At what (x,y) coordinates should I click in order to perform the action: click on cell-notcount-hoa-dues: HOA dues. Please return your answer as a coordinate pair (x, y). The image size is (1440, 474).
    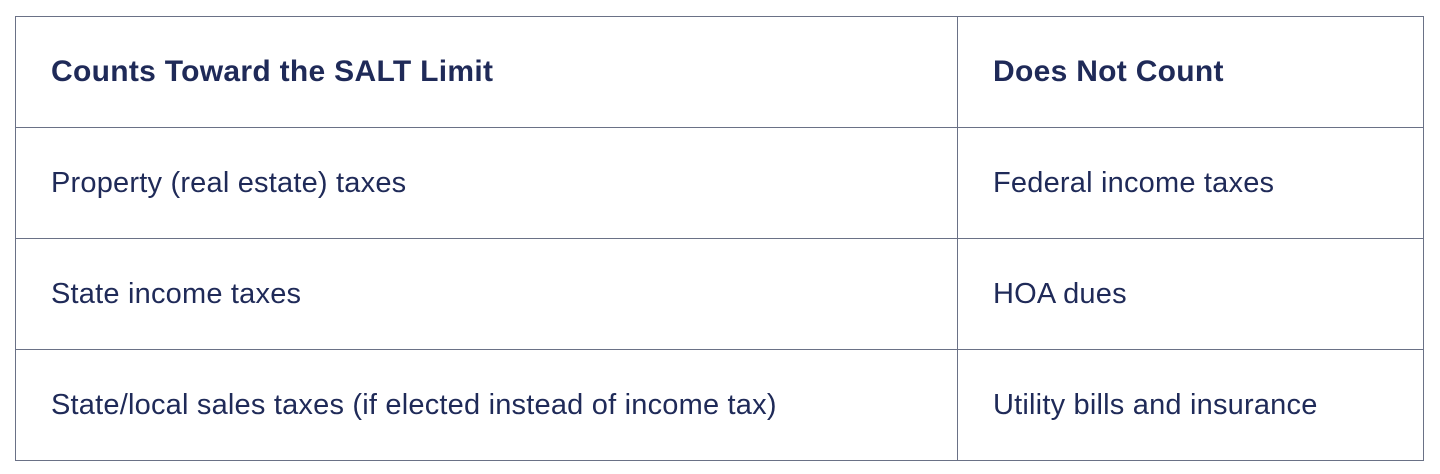
    Looking at the image, I should click on (1190, 294).